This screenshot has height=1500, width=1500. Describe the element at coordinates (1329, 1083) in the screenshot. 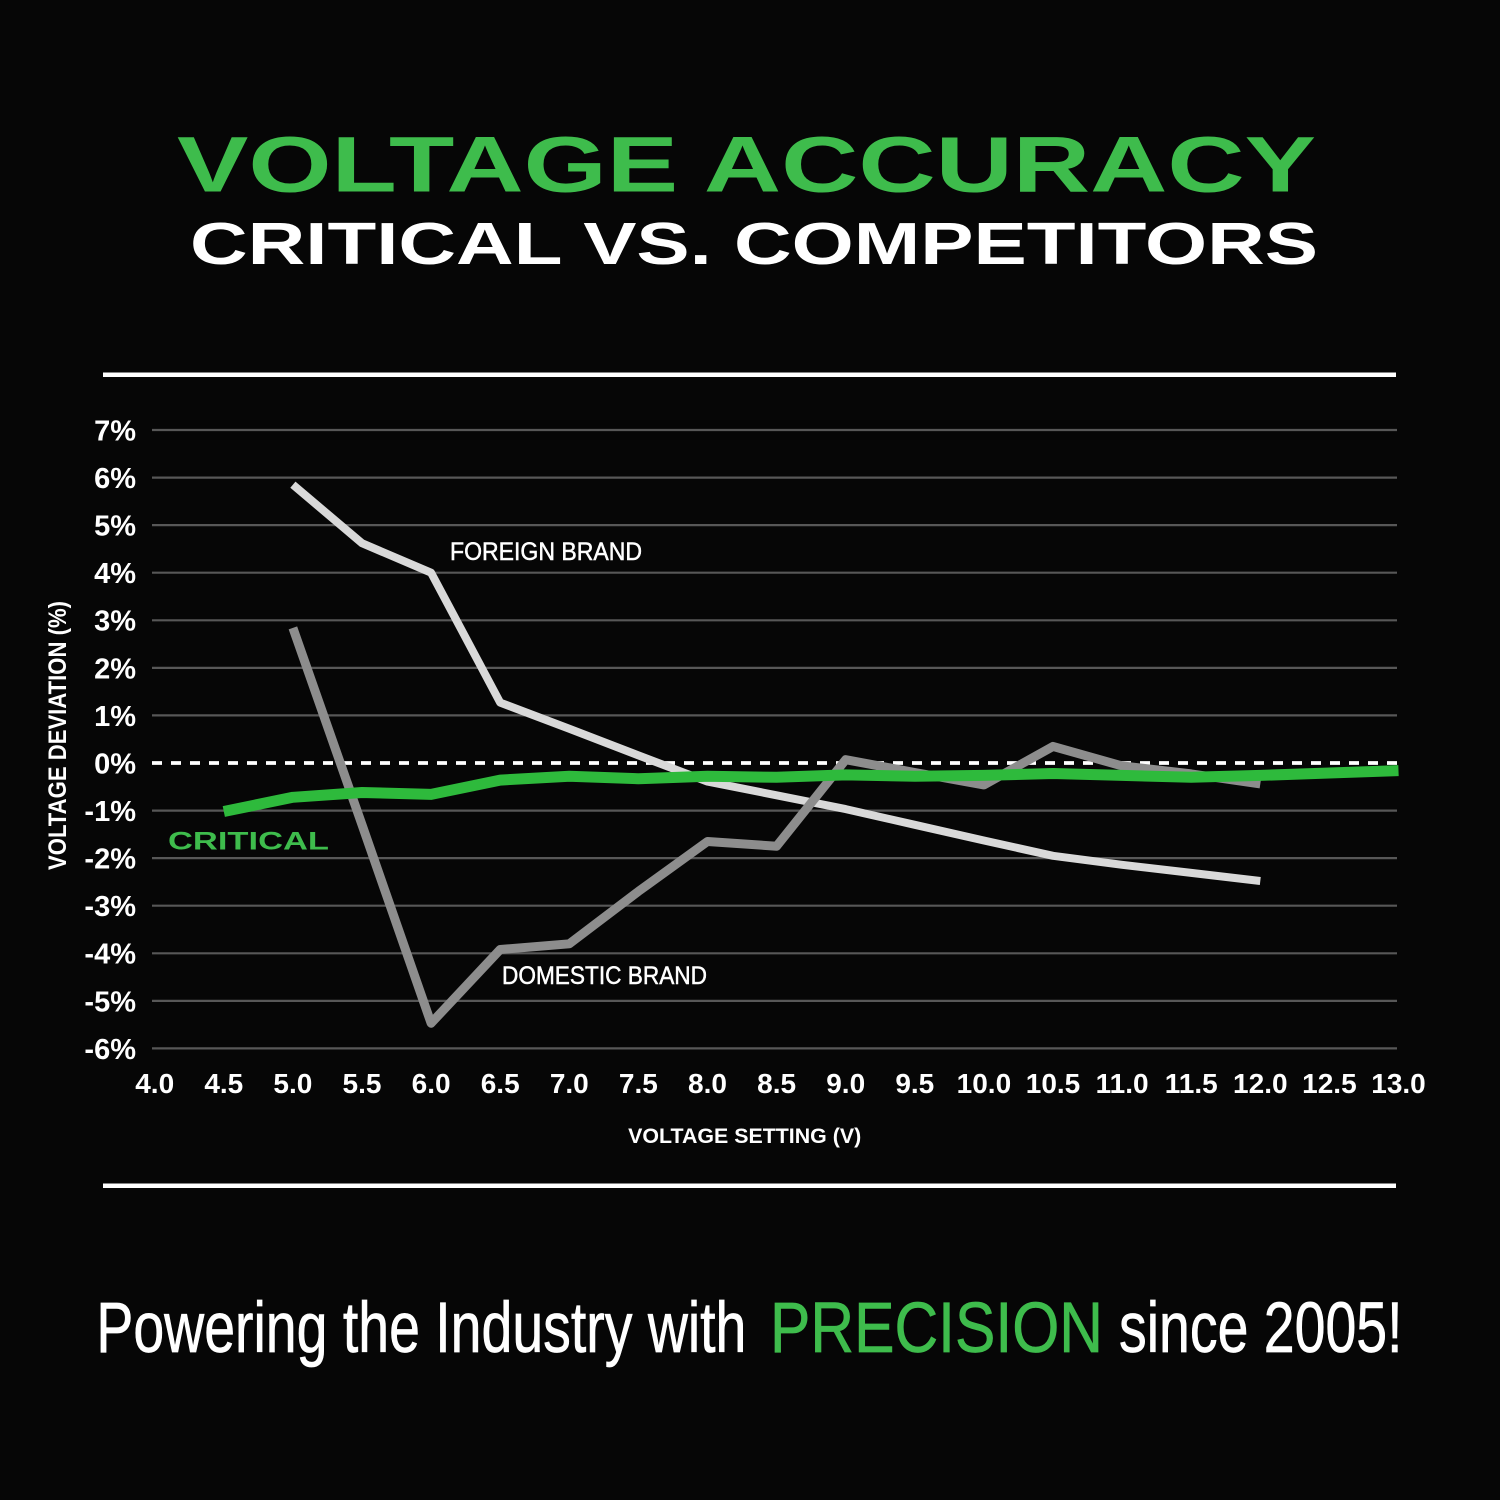

I see `svg-text: 12.5` at that location.